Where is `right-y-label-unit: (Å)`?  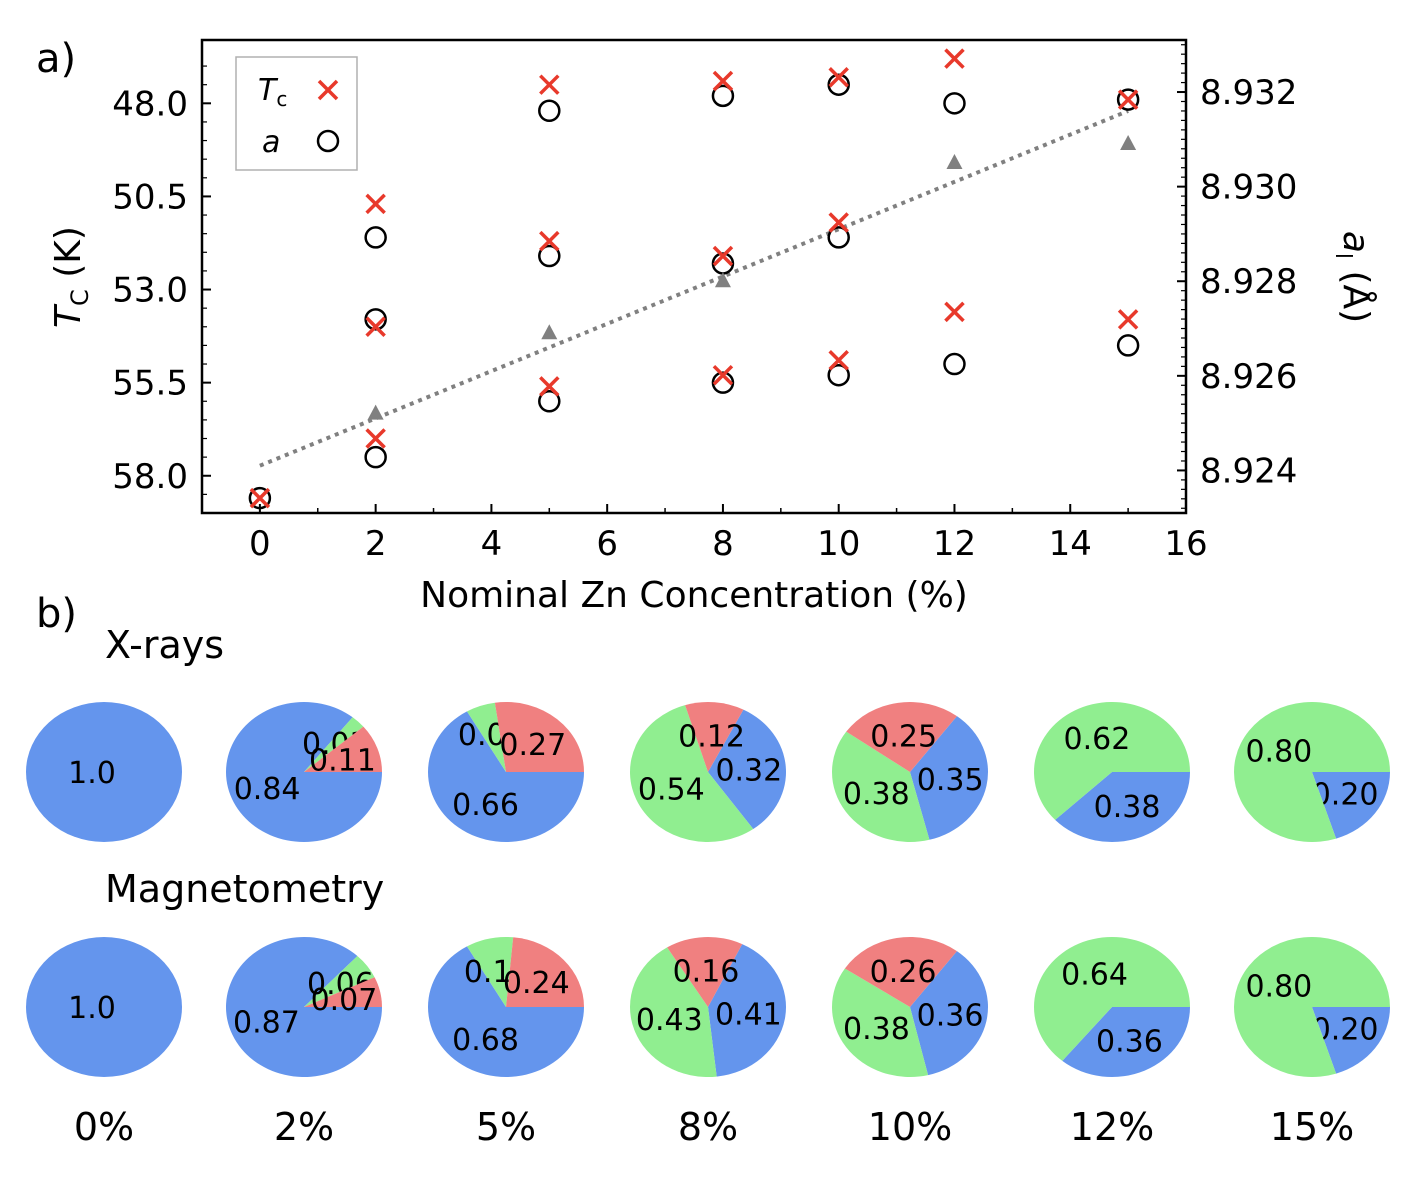
right-y-label-unit: (Å) is located at coordinates (1356, 291).